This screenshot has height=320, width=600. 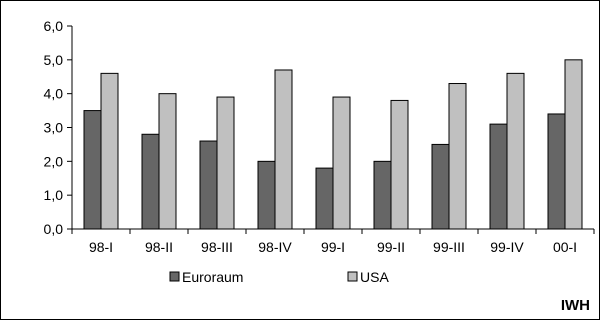 I want to click on bar-euroraum-98-IV, so click(x=266, y=195).